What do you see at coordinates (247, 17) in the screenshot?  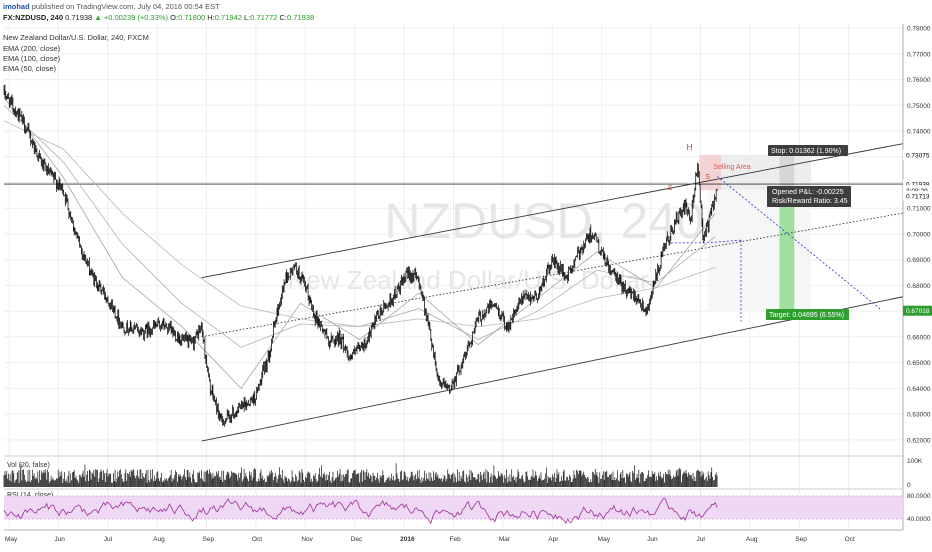 I see `low-label: L:` at bounding box center [247, 17].